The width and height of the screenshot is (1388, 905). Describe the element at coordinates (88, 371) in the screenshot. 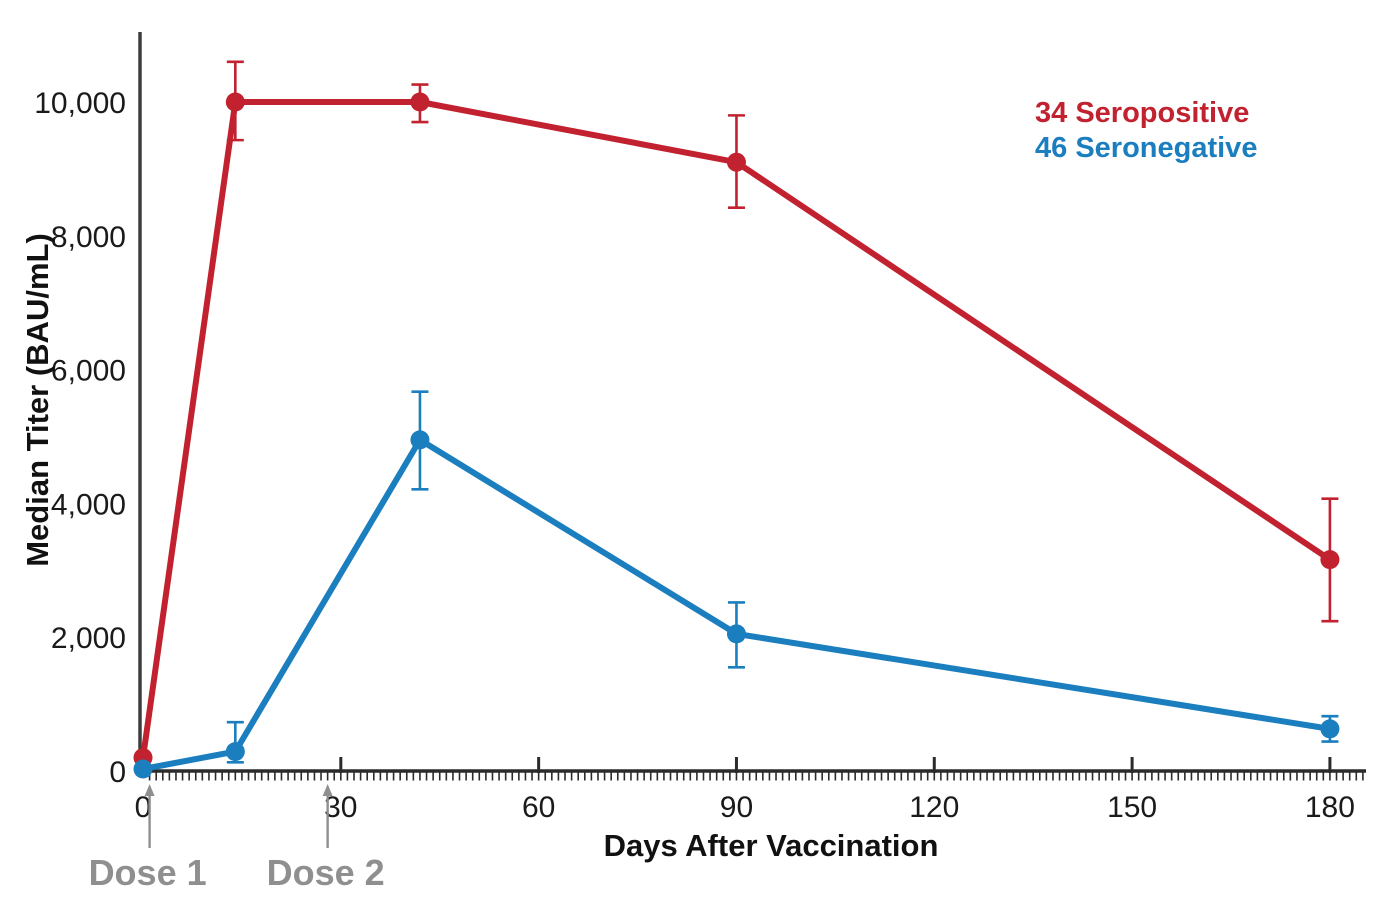

I see `y-tick-label: 6,000` at that location.